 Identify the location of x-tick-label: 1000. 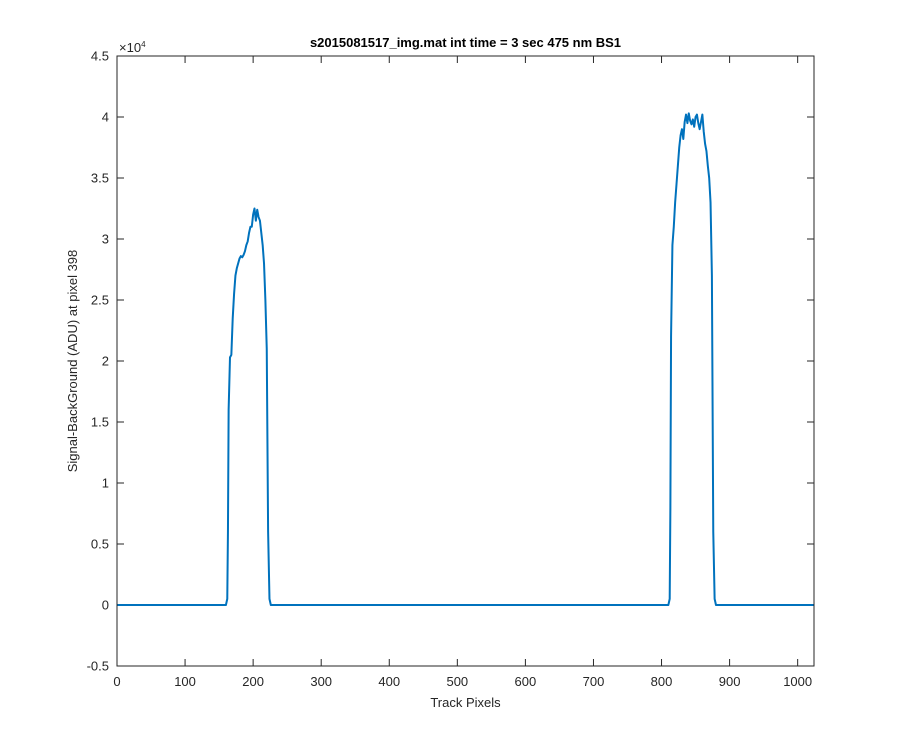
(797, 681).